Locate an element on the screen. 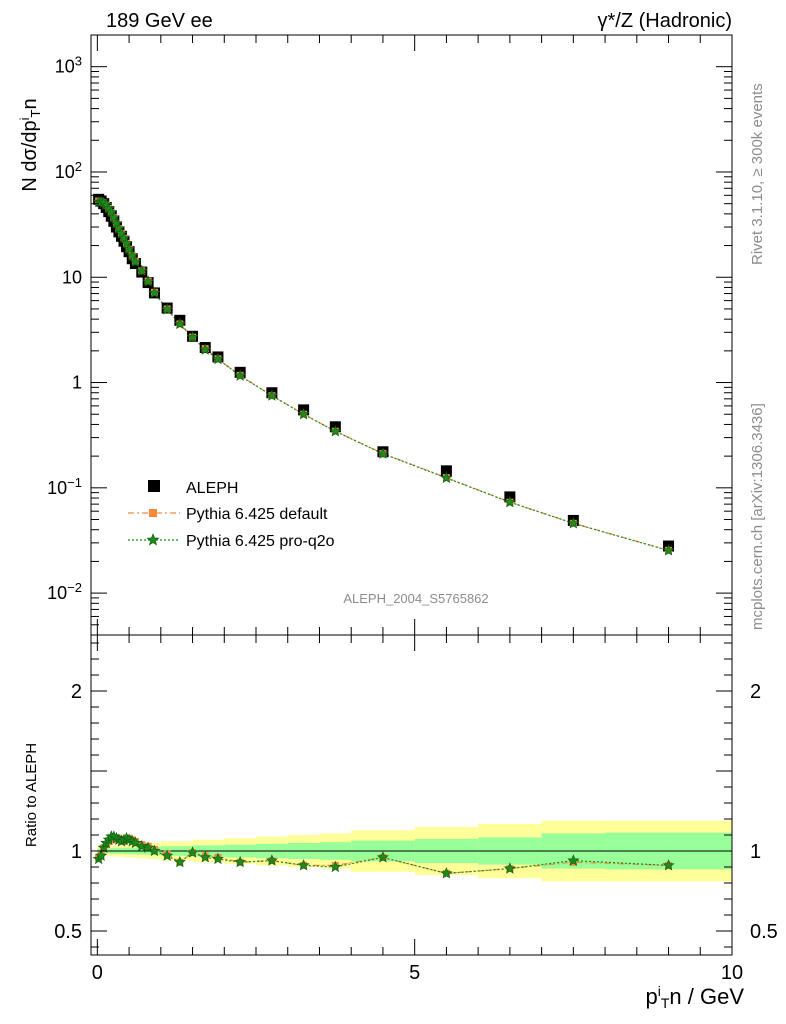  mcplots-label: mcplots.cern.ch [arXiv:1306.3436] is located at coordinates (757, 516).